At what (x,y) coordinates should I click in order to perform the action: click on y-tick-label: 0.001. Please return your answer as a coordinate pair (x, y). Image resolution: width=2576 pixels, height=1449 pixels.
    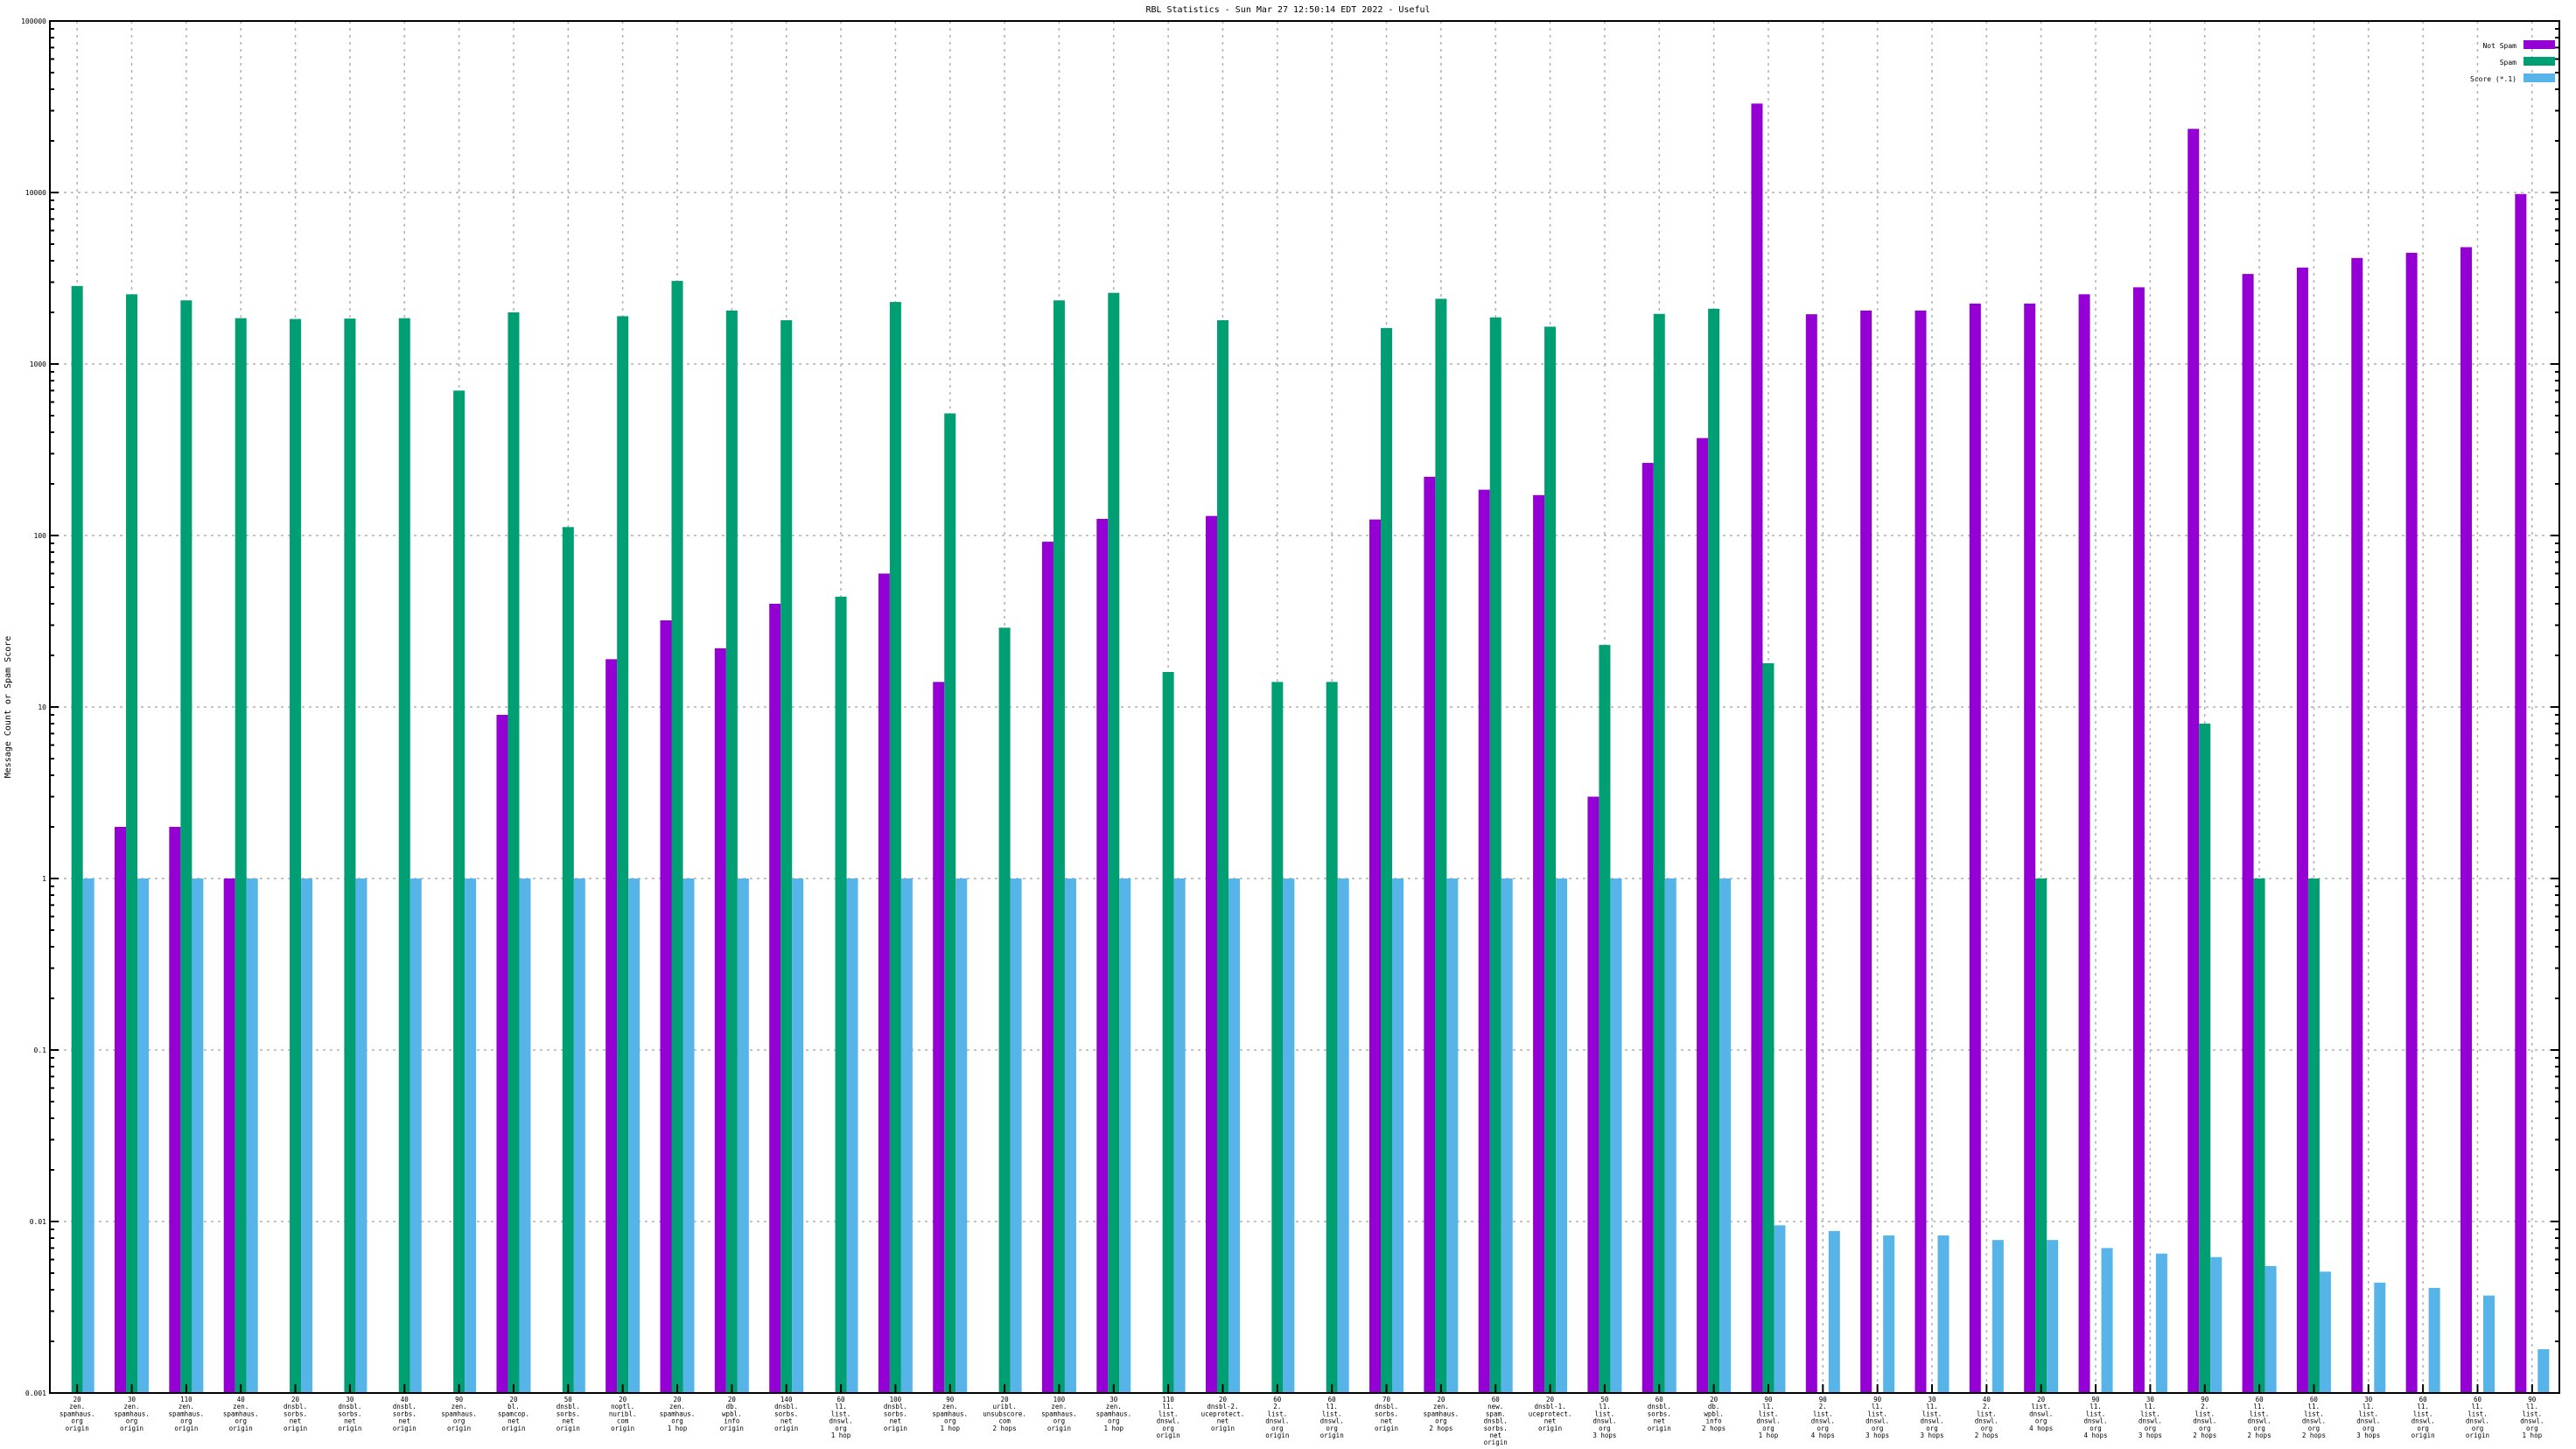
    Looking at the image, I should click on (35, 1393).